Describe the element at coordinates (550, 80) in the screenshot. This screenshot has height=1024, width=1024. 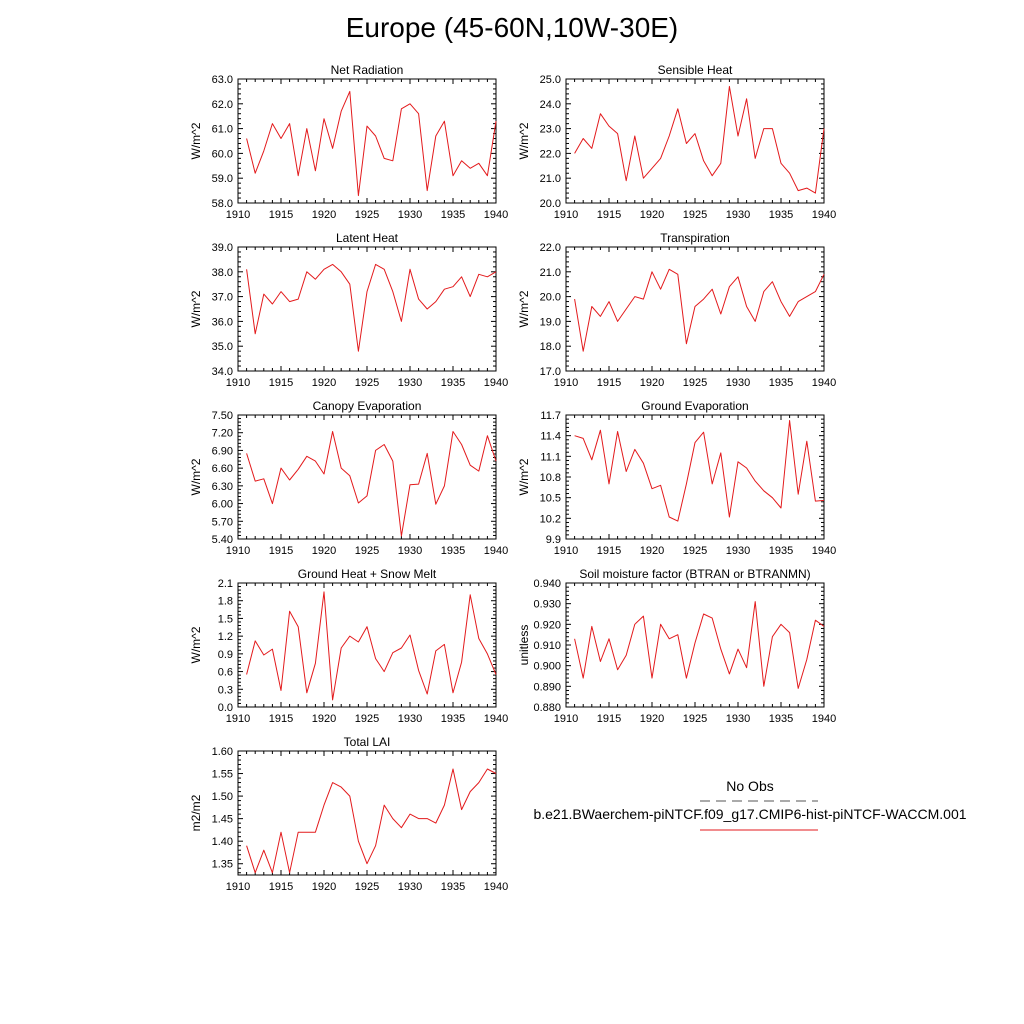
I see `y-tick-label: 25.0` at that location.